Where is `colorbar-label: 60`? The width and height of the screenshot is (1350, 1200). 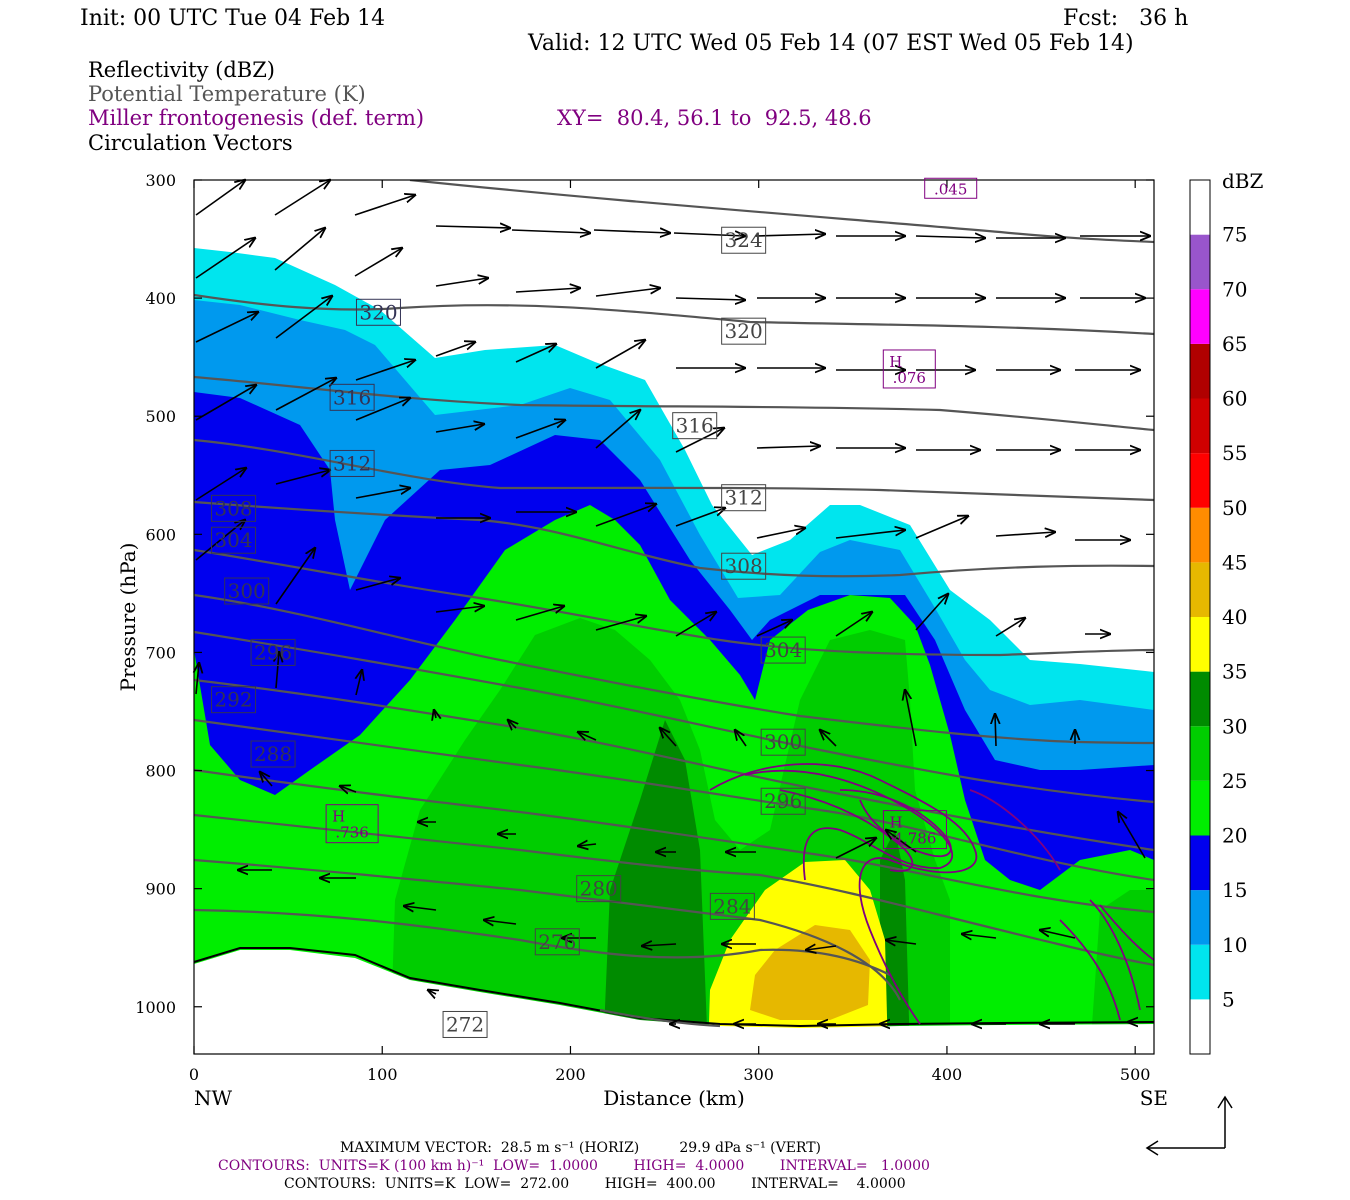 colorbar-label: 60 is located at coordinates (1234, 399).